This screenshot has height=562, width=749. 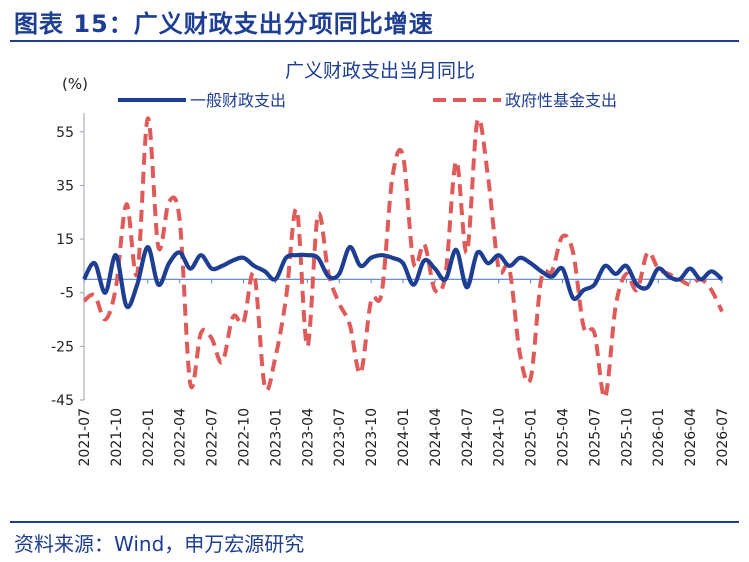 What do you see at coordinates (340, 437) in the screenshot?
I see `x-tick-label-8: 2023-07` at bounding box center [340, 437].